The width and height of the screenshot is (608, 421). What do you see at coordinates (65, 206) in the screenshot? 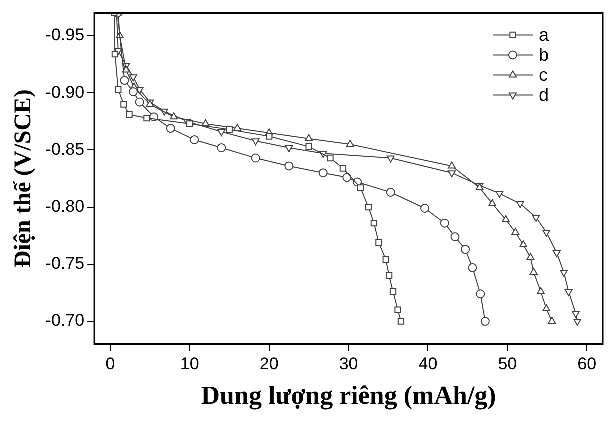
I see `y-tick-label: -0.80` at bounding box center [65, 206].